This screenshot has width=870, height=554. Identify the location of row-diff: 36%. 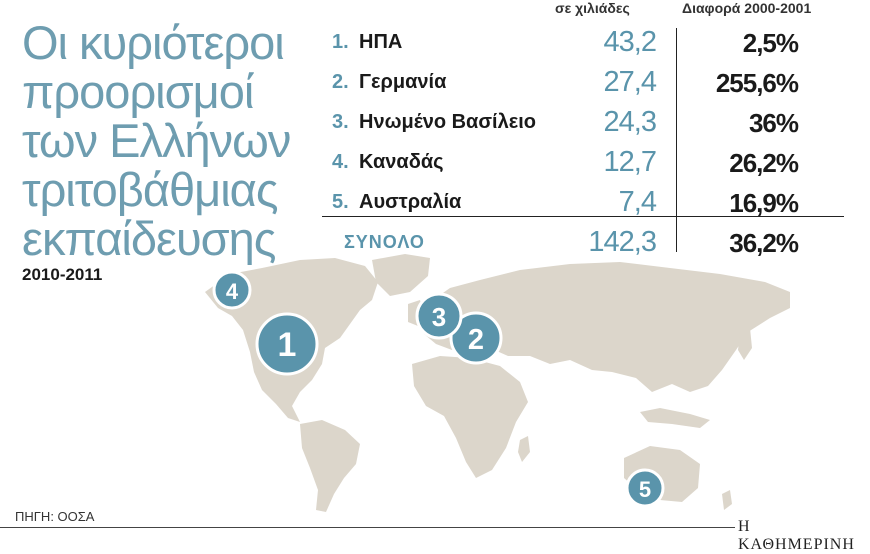
(773, 123).